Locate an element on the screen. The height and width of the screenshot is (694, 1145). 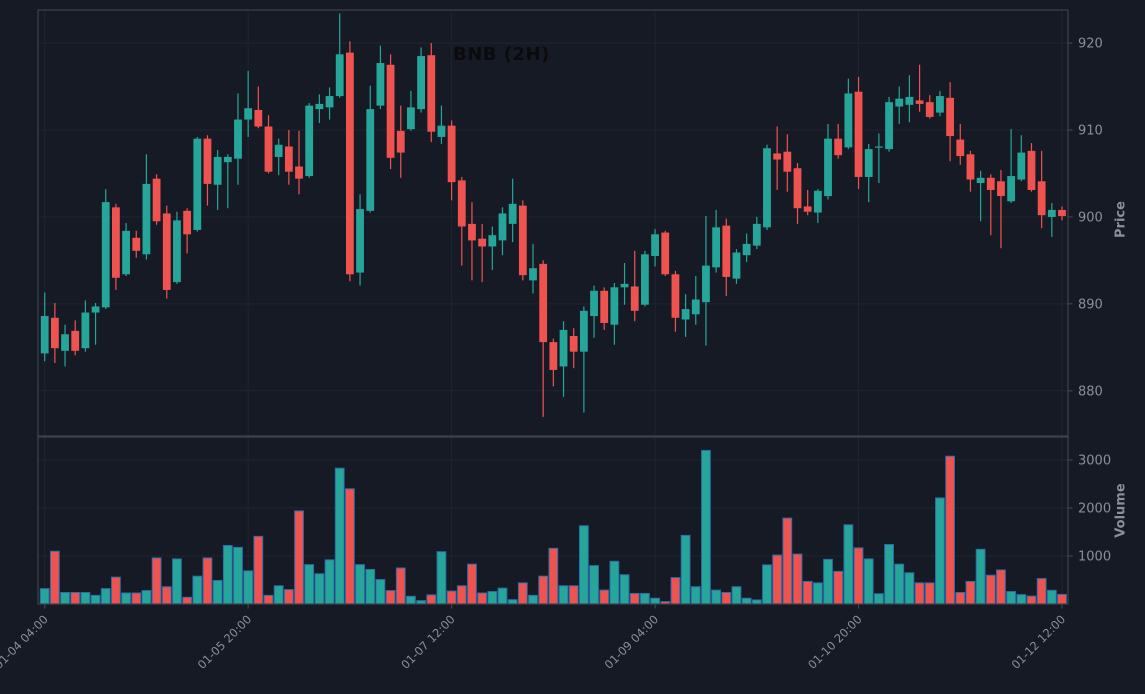
price-tick-labels: 880 890 900 910 920 is located at coordinates (1085, 218).